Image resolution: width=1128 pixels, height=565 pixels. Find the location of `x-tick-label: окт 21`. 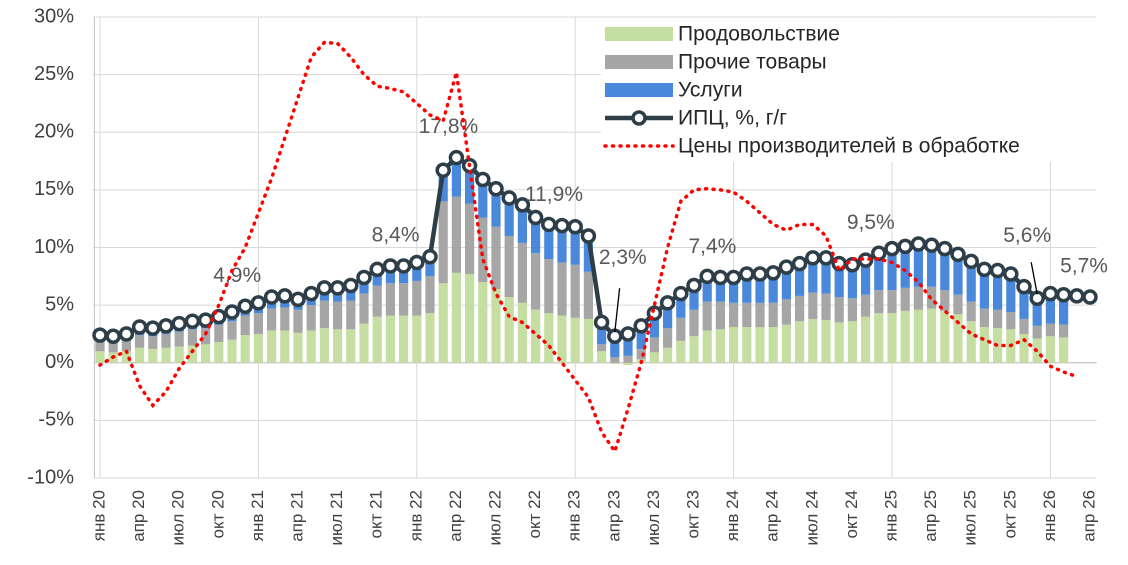

x-tick-label: окт 21 is located at coordinates (376, 514).